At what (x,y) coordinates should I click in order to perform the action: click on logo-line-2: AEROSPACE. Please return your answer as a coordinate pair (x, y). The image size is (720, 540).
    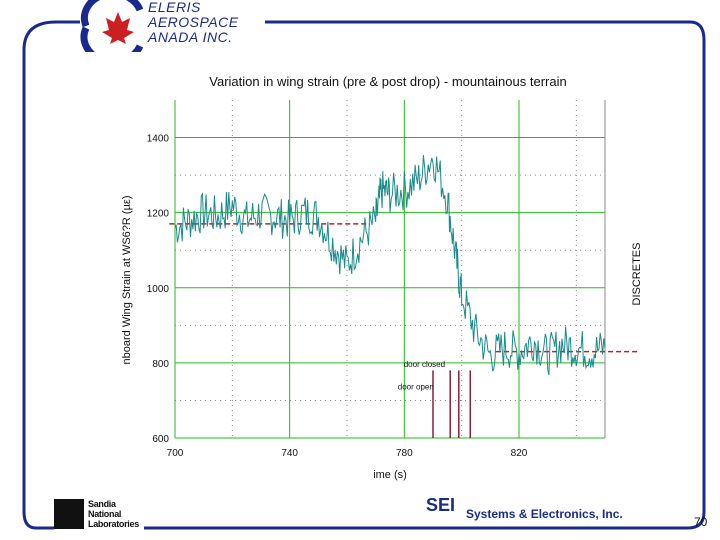
    Looking at the image, I should click on (193, 22).